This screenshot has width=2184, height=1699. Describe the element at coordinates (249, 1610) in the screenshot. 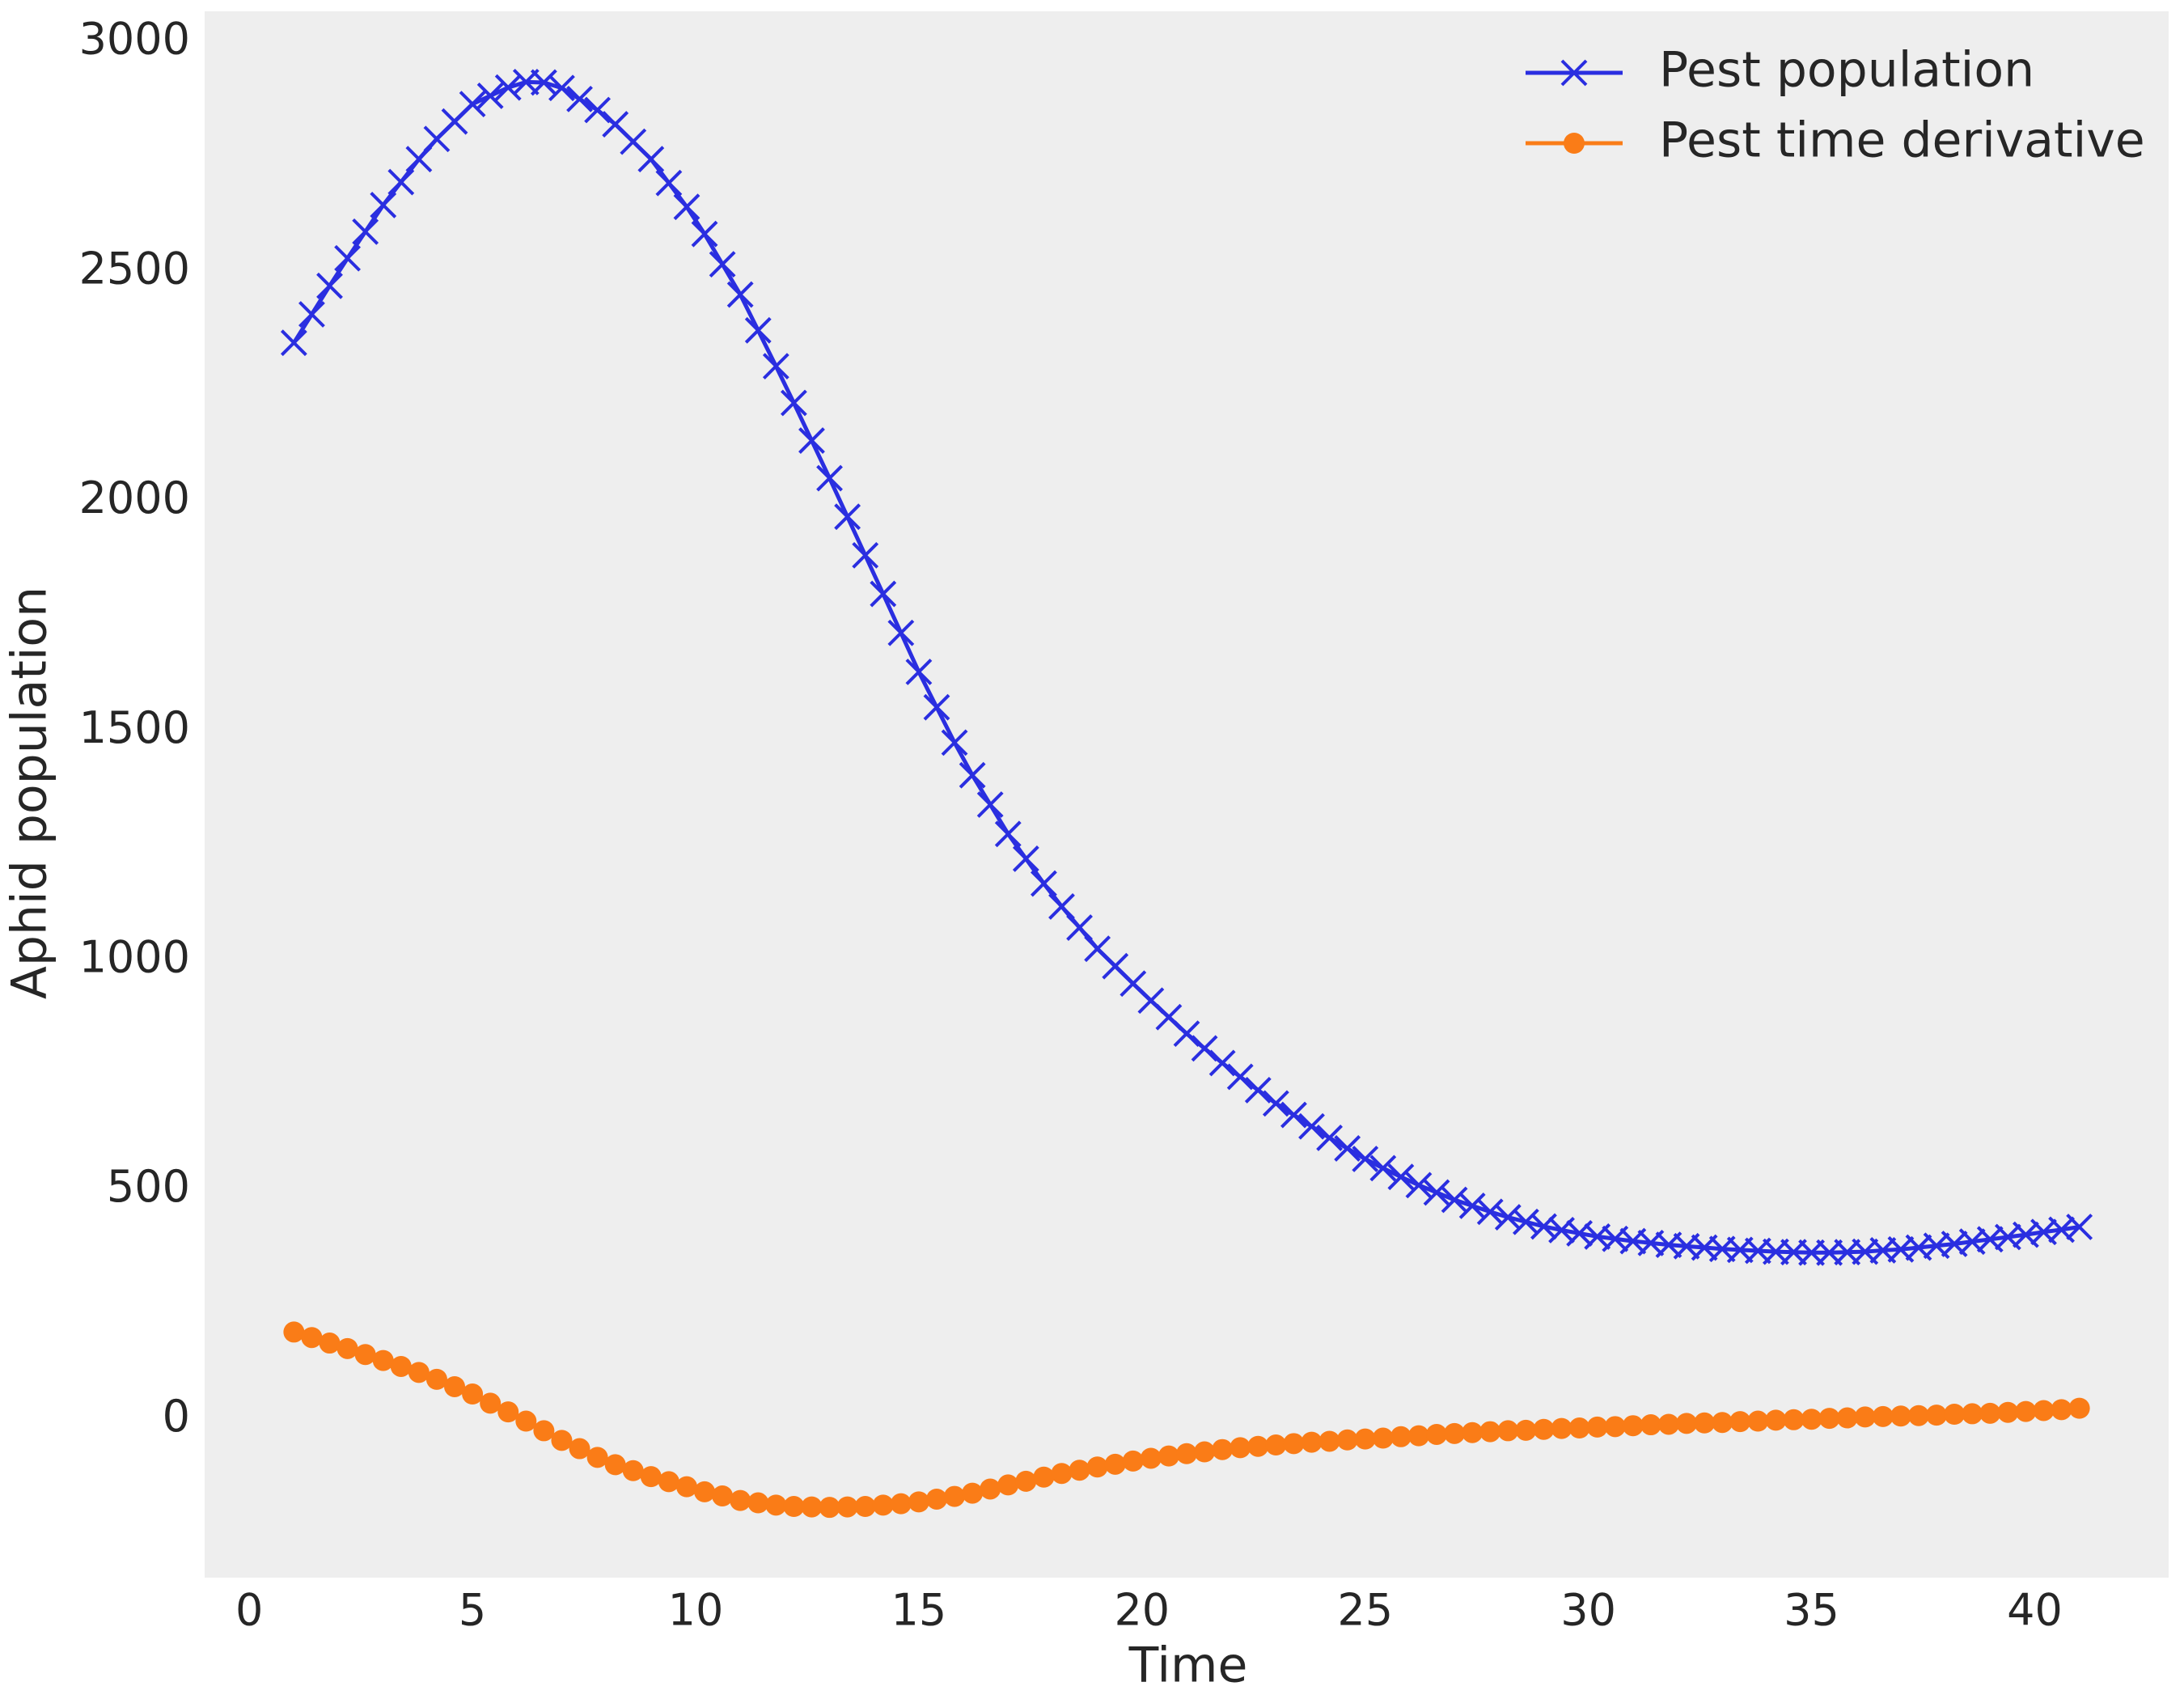

I see `x-tick-label: 0` at that location.